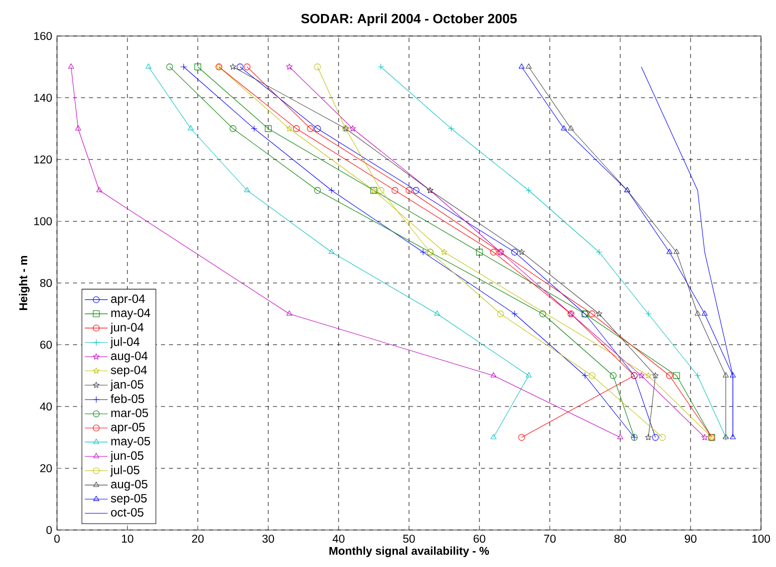  Describe the element at coordinates (24, 283) in the screenshot. I see `y-axis-title: Height - m` at that location.